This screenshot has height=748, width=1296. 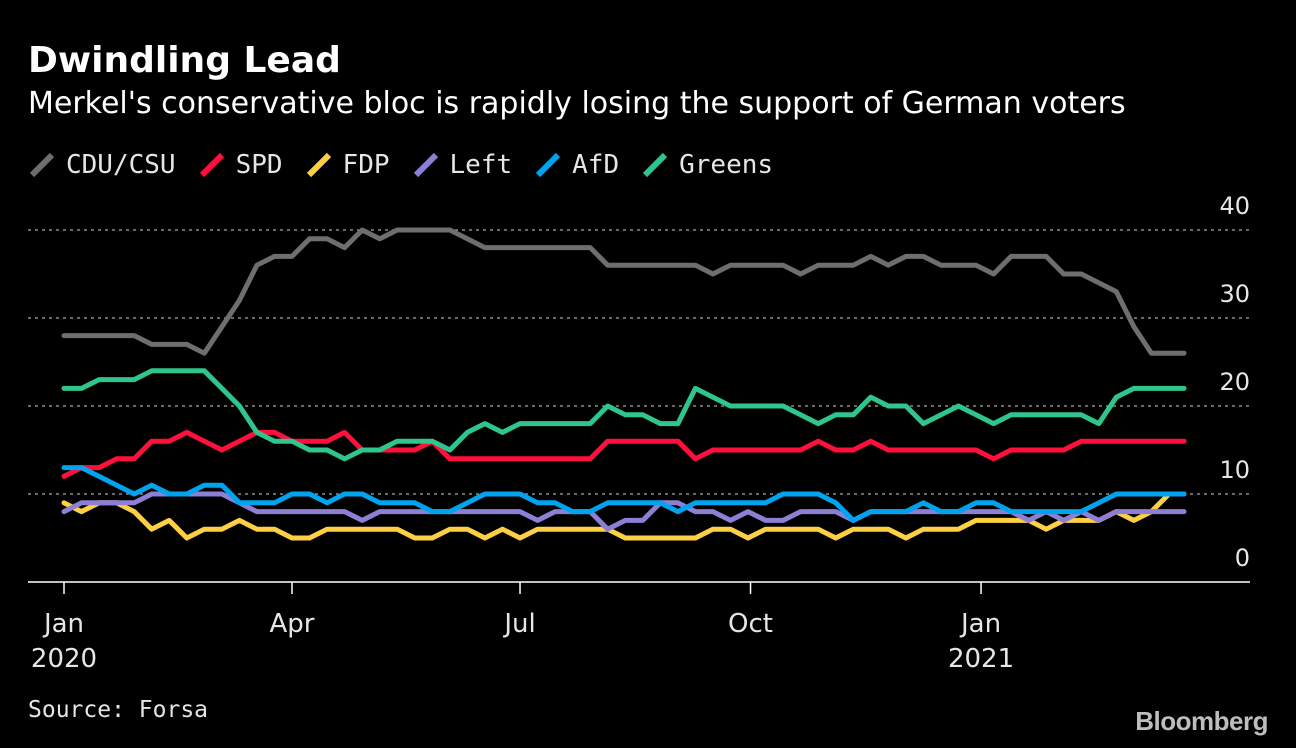 I want to click on legend-label: SPD, so click(x=259, y=165).